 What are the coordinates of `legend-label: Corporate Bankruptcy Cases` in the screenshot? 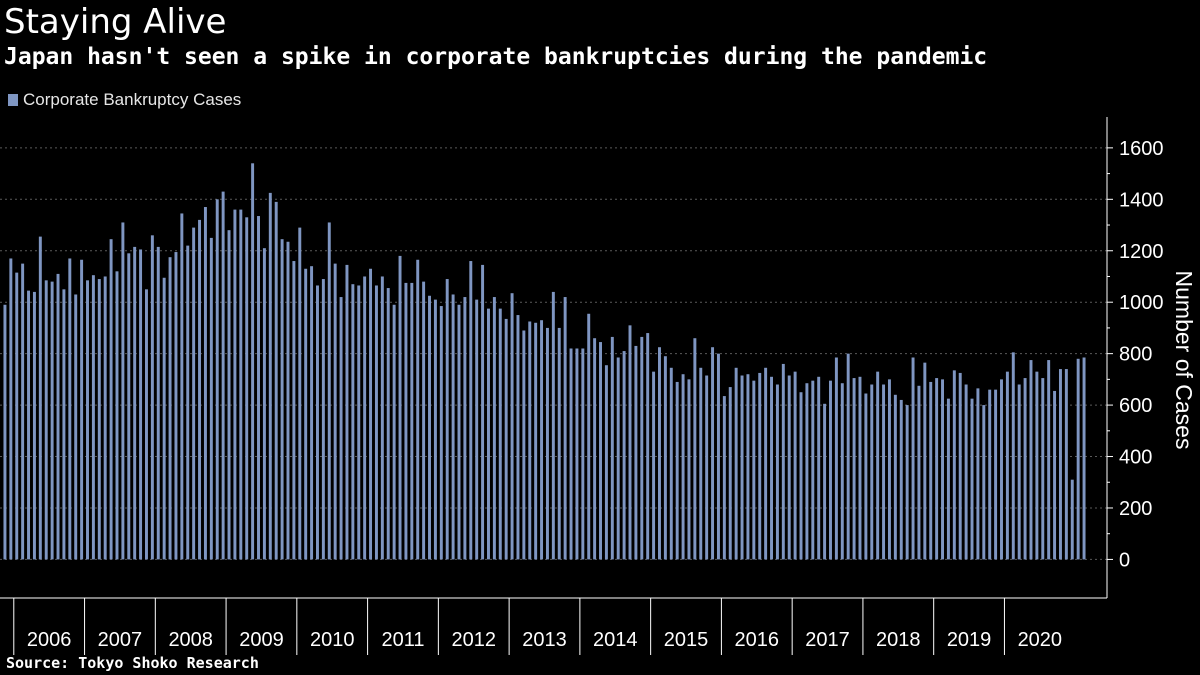 It's located at (132, 99).